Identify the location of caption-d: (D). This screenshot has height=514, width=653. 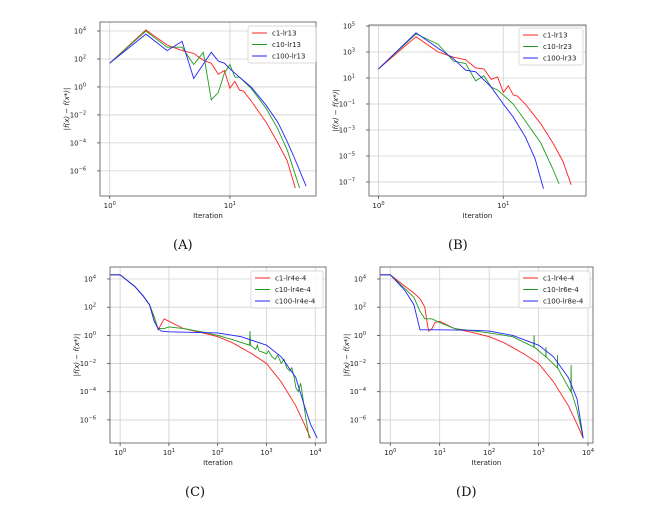
(466, 492).